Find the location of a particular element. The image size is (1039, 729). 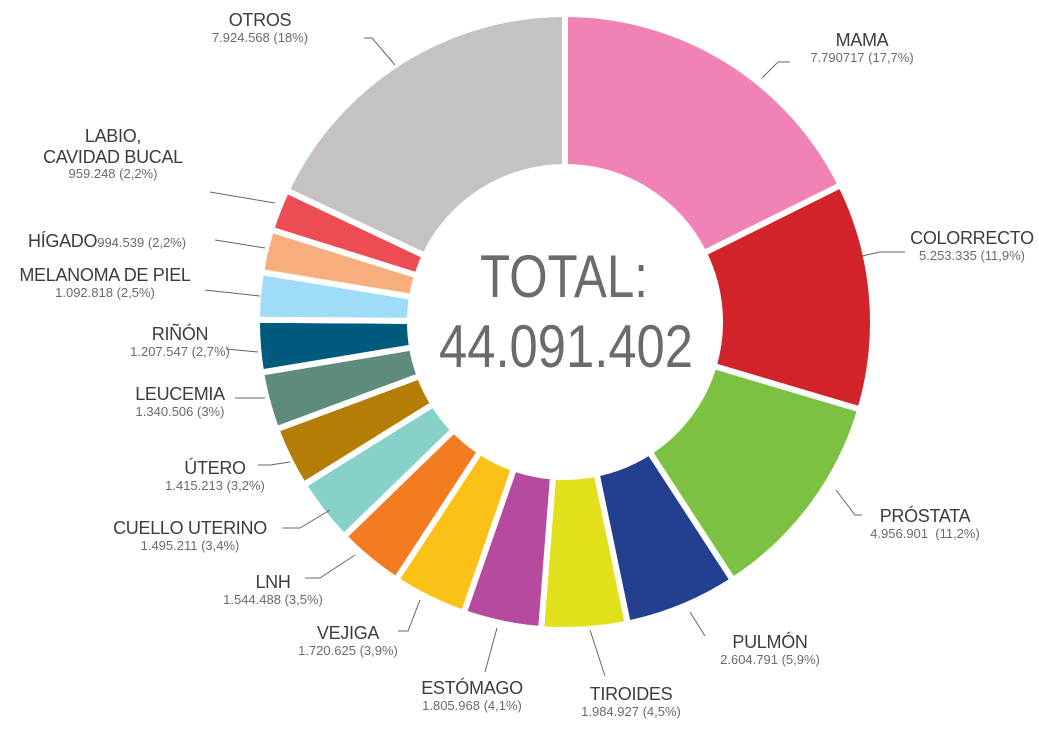

category-name: OTROS is located at coordinates (260, 20).